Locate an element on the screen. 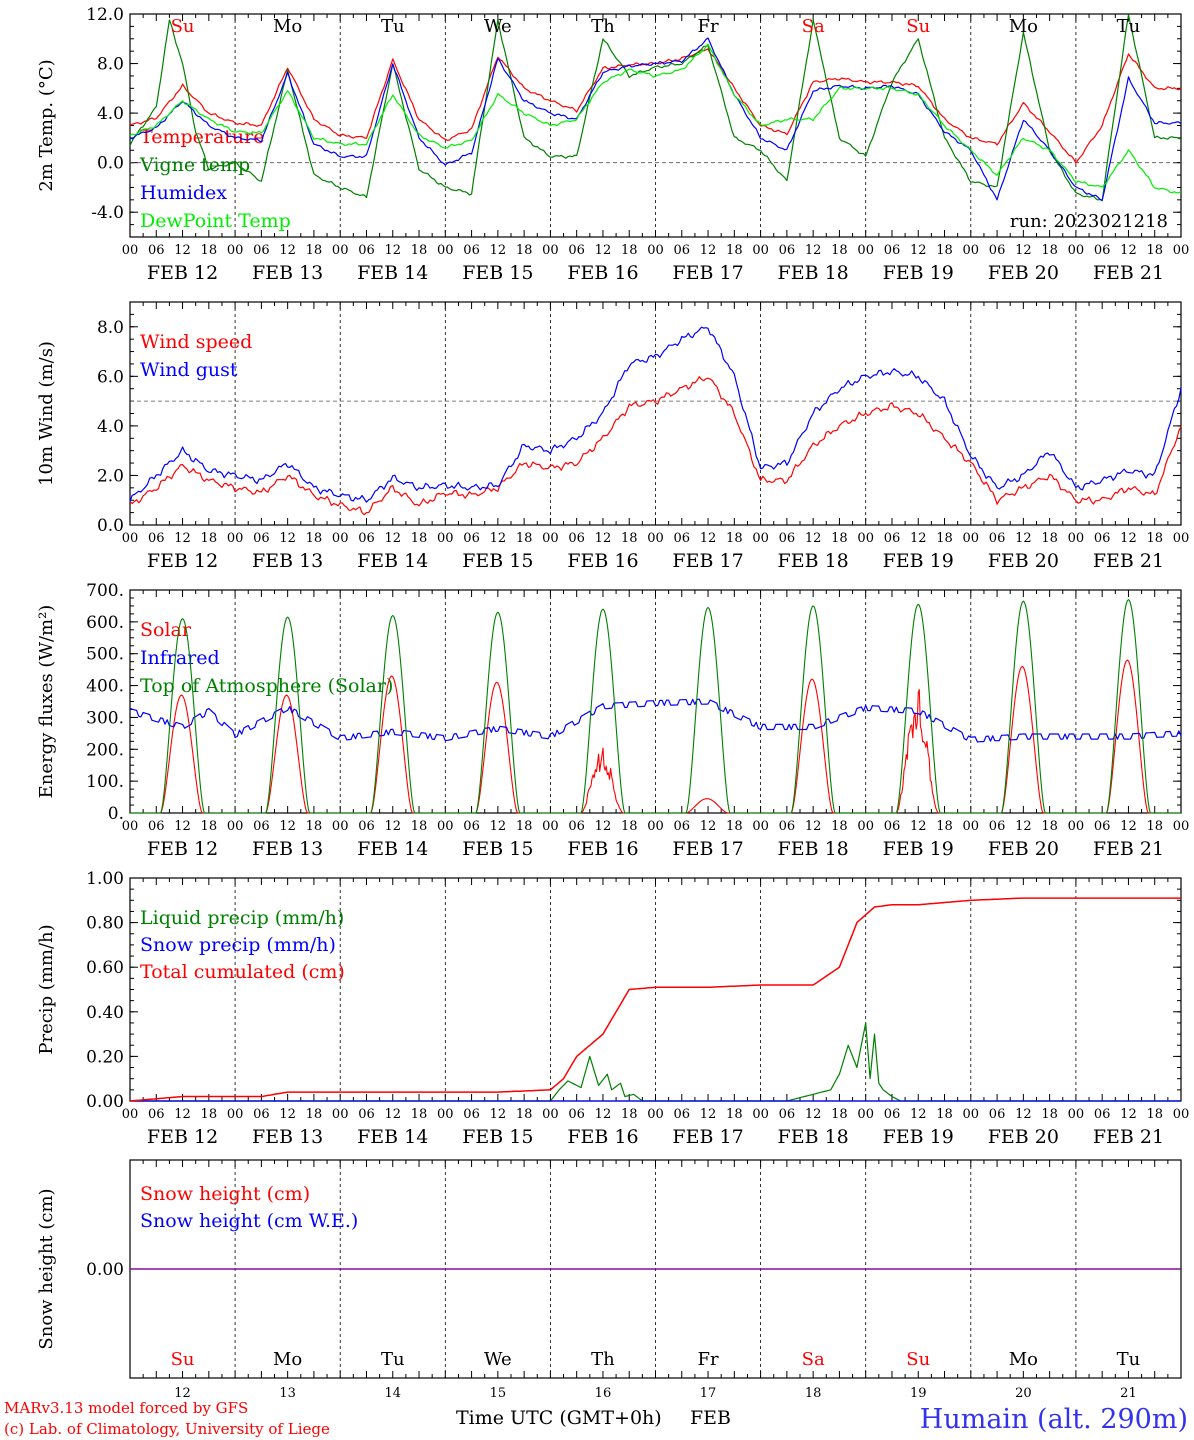 The width and height of the screenshot is (1194, 1440). model-credit: MARv3.13 model forced by GFS is located at coordinates (126, 1408).